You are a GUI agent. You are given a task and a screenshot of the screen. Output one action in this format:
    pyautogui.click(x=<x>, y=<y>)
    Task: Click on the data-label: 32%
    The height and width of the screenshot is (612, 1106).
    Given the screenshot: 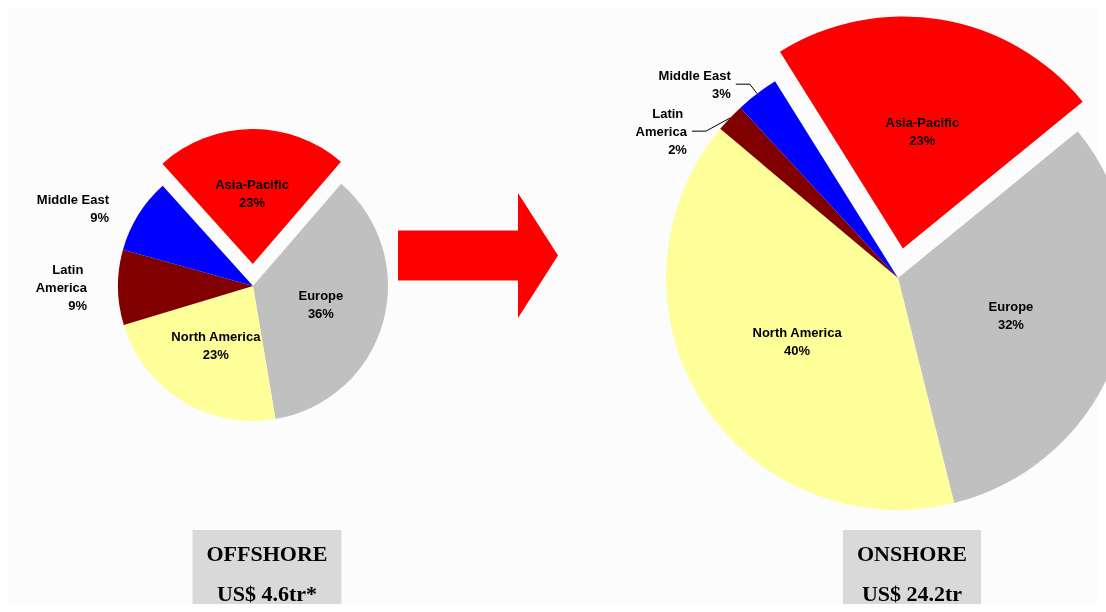 What is the action you would take?
    pyautogui.click(x=1011, y=325)
    